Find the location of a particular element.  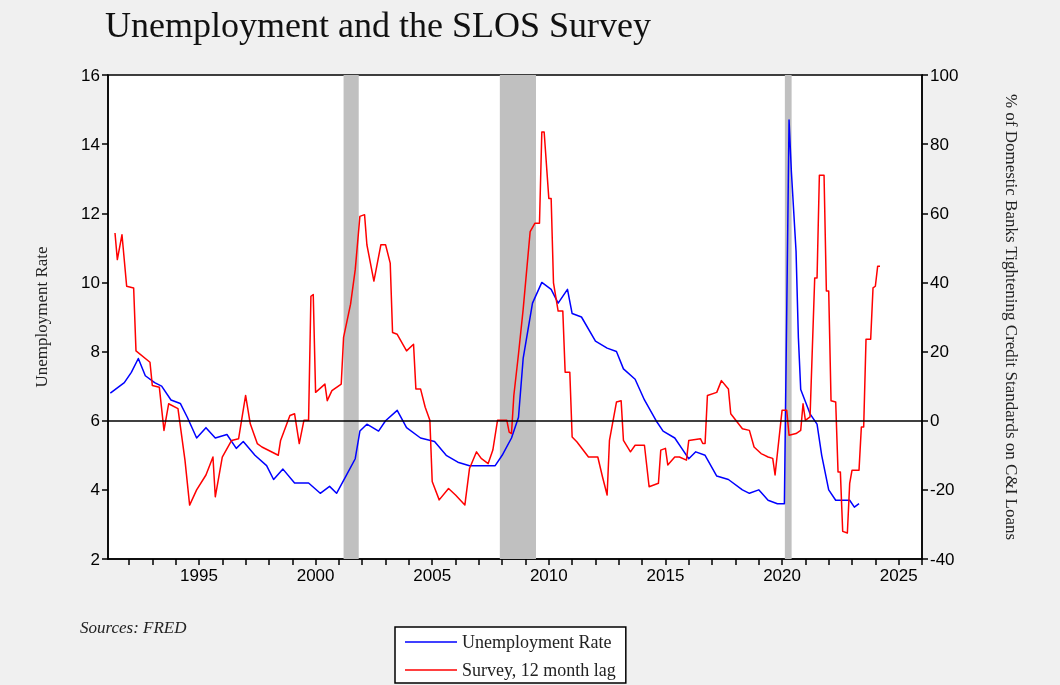

y-axis-title: Unemployment Rate is located at coordinates (41, 317).